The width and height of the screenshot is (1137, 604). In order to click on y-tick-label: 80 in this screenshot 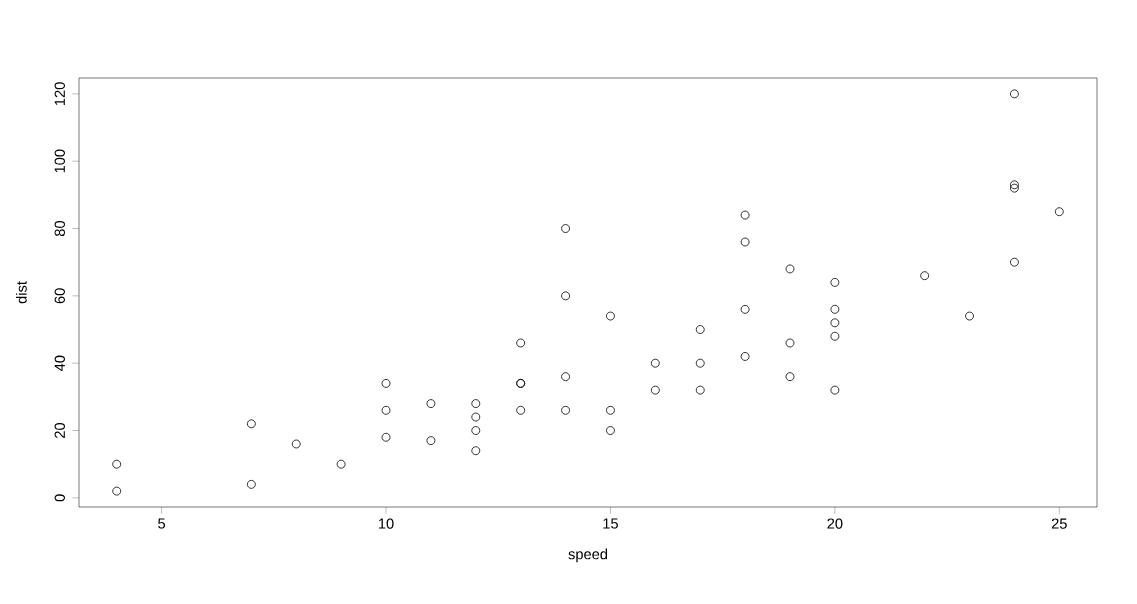, I will do `click(59, 228)`.